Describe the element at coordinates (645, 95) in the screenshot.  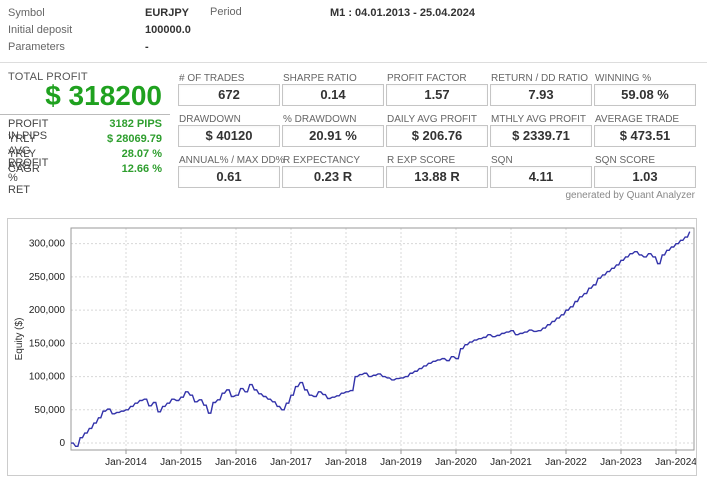
I see `winning-pct-value: 59.08 %` at that location.